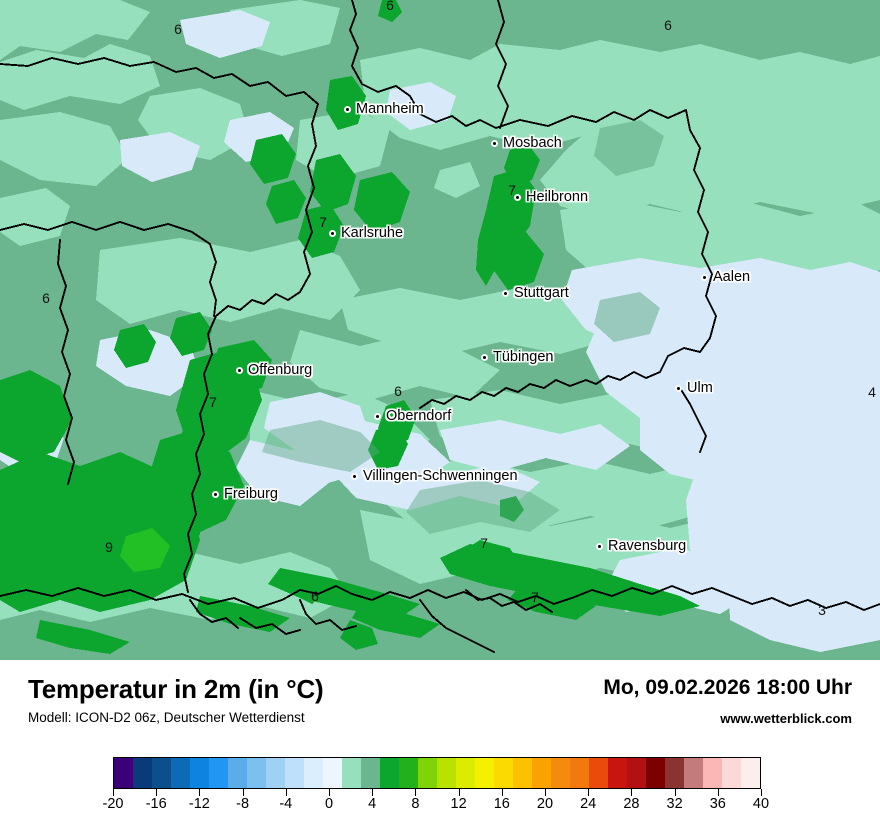 Image resolution: width=880 pixels, height=830 pixels. I want to click on city-label: Villingen-Schwenningen, so click(440, 476).